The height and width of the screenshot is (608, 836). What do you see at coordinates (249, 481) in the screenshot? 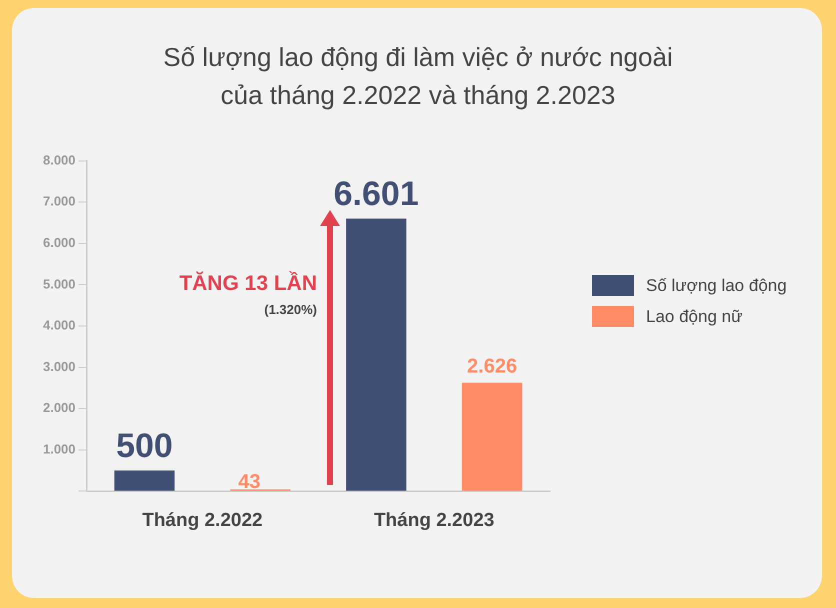
I see `data-label: 43` at bounding box center [249, 481].